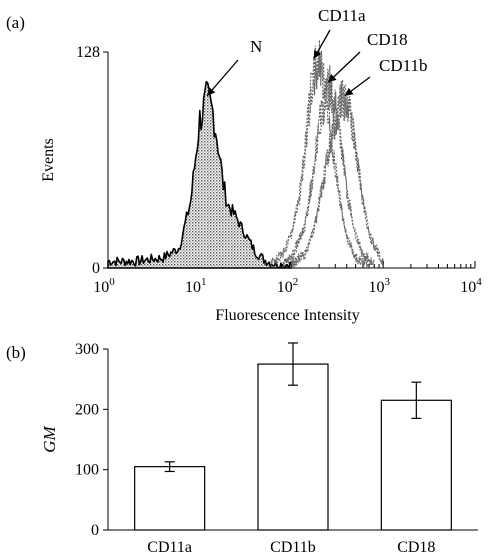  I want to click on series-cd11b-line, so click(337, 174).